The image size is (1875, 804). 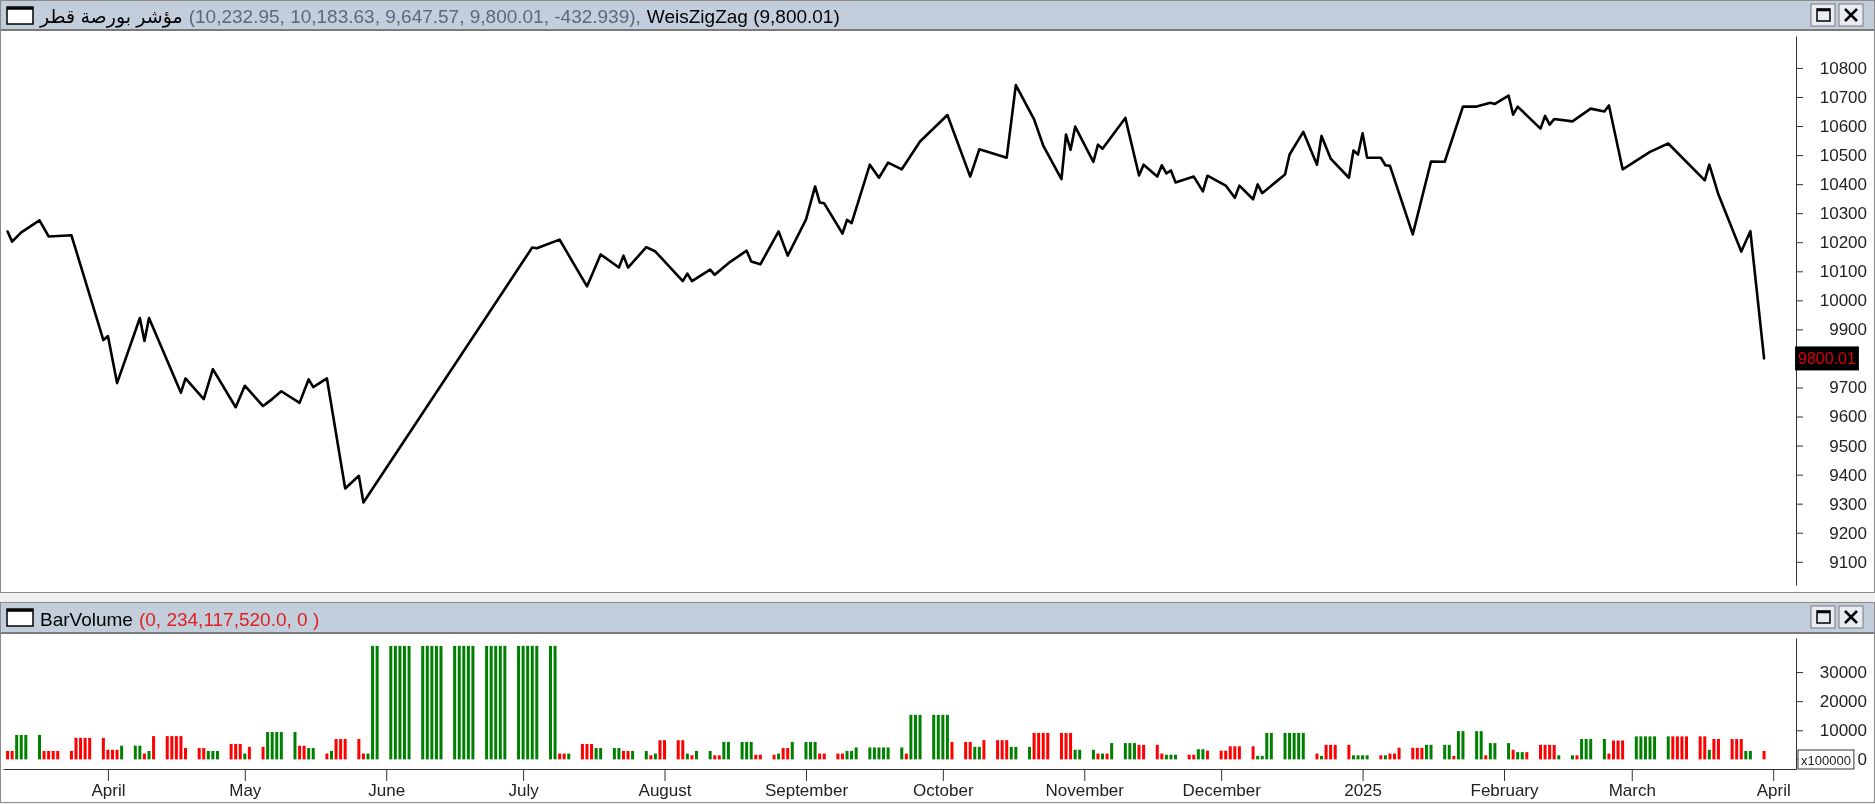 I want to click on x-tick-label: September, so click(x=806, y=791).